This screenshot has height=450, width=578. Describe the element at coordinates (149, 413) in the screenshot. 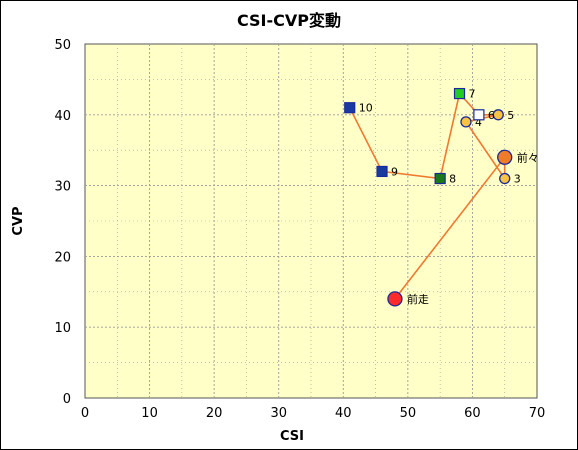

I see `x-tick-label: 10` at that location.